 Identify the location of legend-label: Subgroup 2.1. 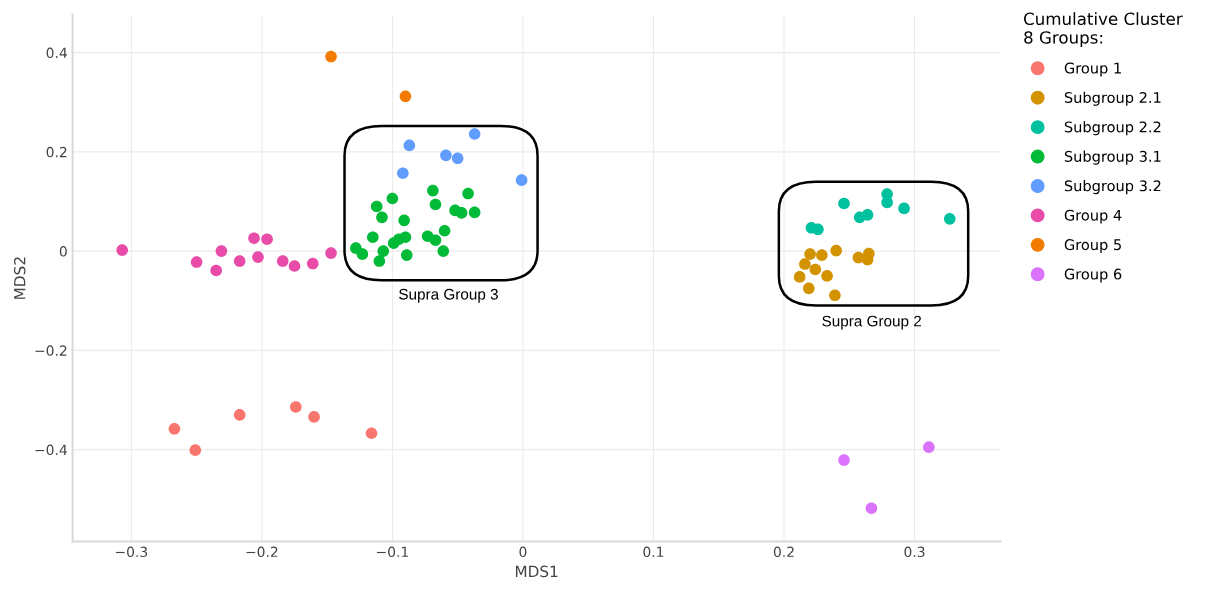
(1112, 98).